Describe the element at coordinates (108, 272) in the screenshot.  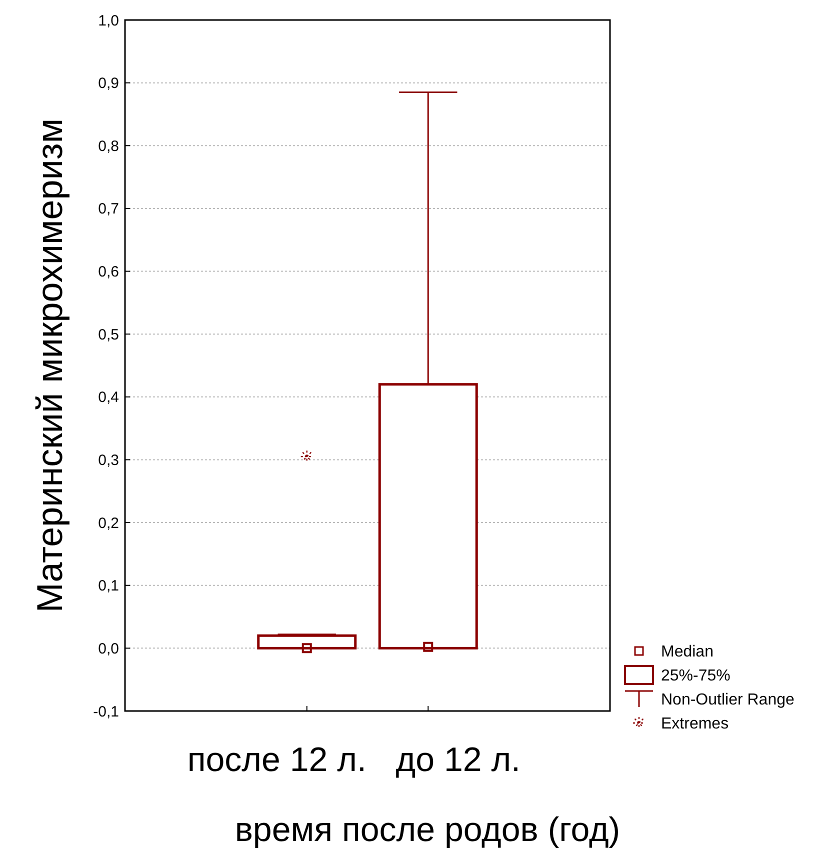
I see `y-tick-label: 0,6` at that location.